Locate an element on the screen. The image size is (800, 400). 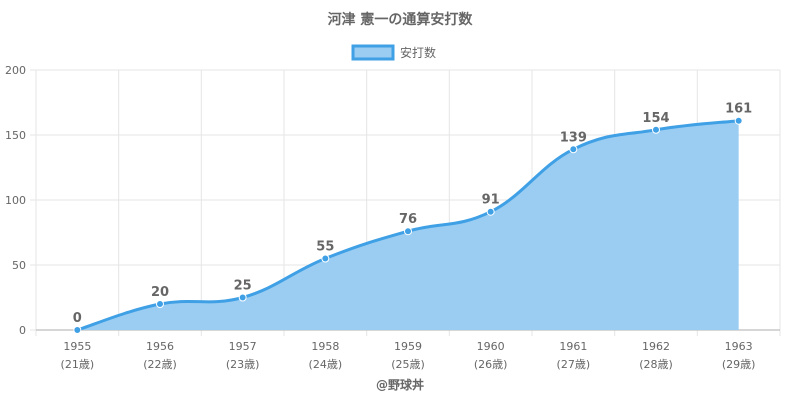
y-tick-label: 100 is located at coordinates (15, 200).